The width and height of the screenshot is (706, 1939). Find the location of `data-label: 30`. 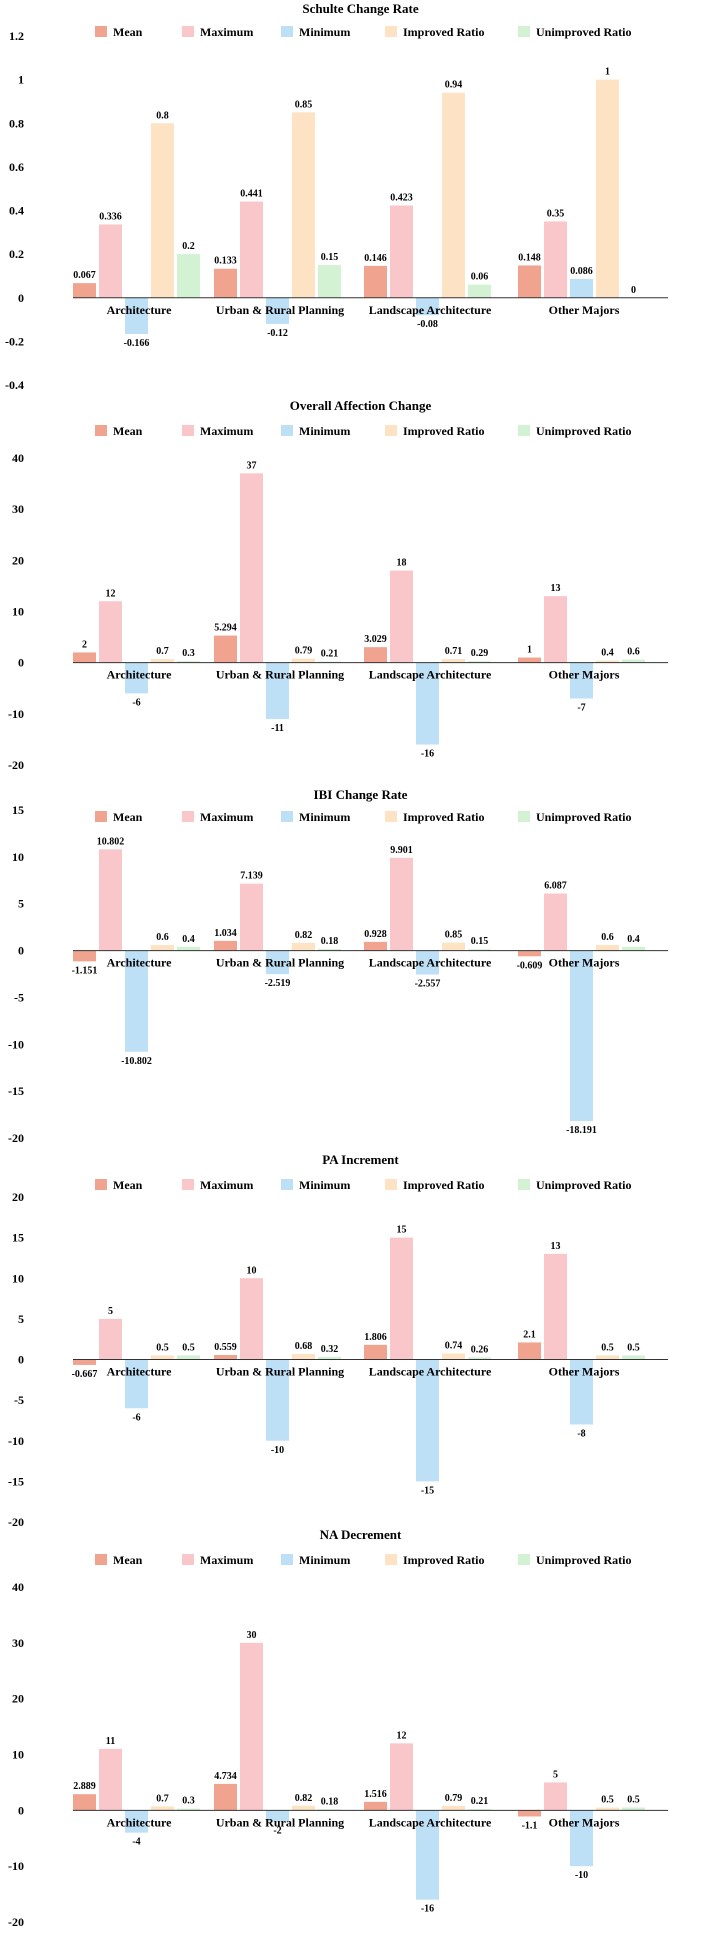

data-label: 30 is located at coordinates (252, 1635).